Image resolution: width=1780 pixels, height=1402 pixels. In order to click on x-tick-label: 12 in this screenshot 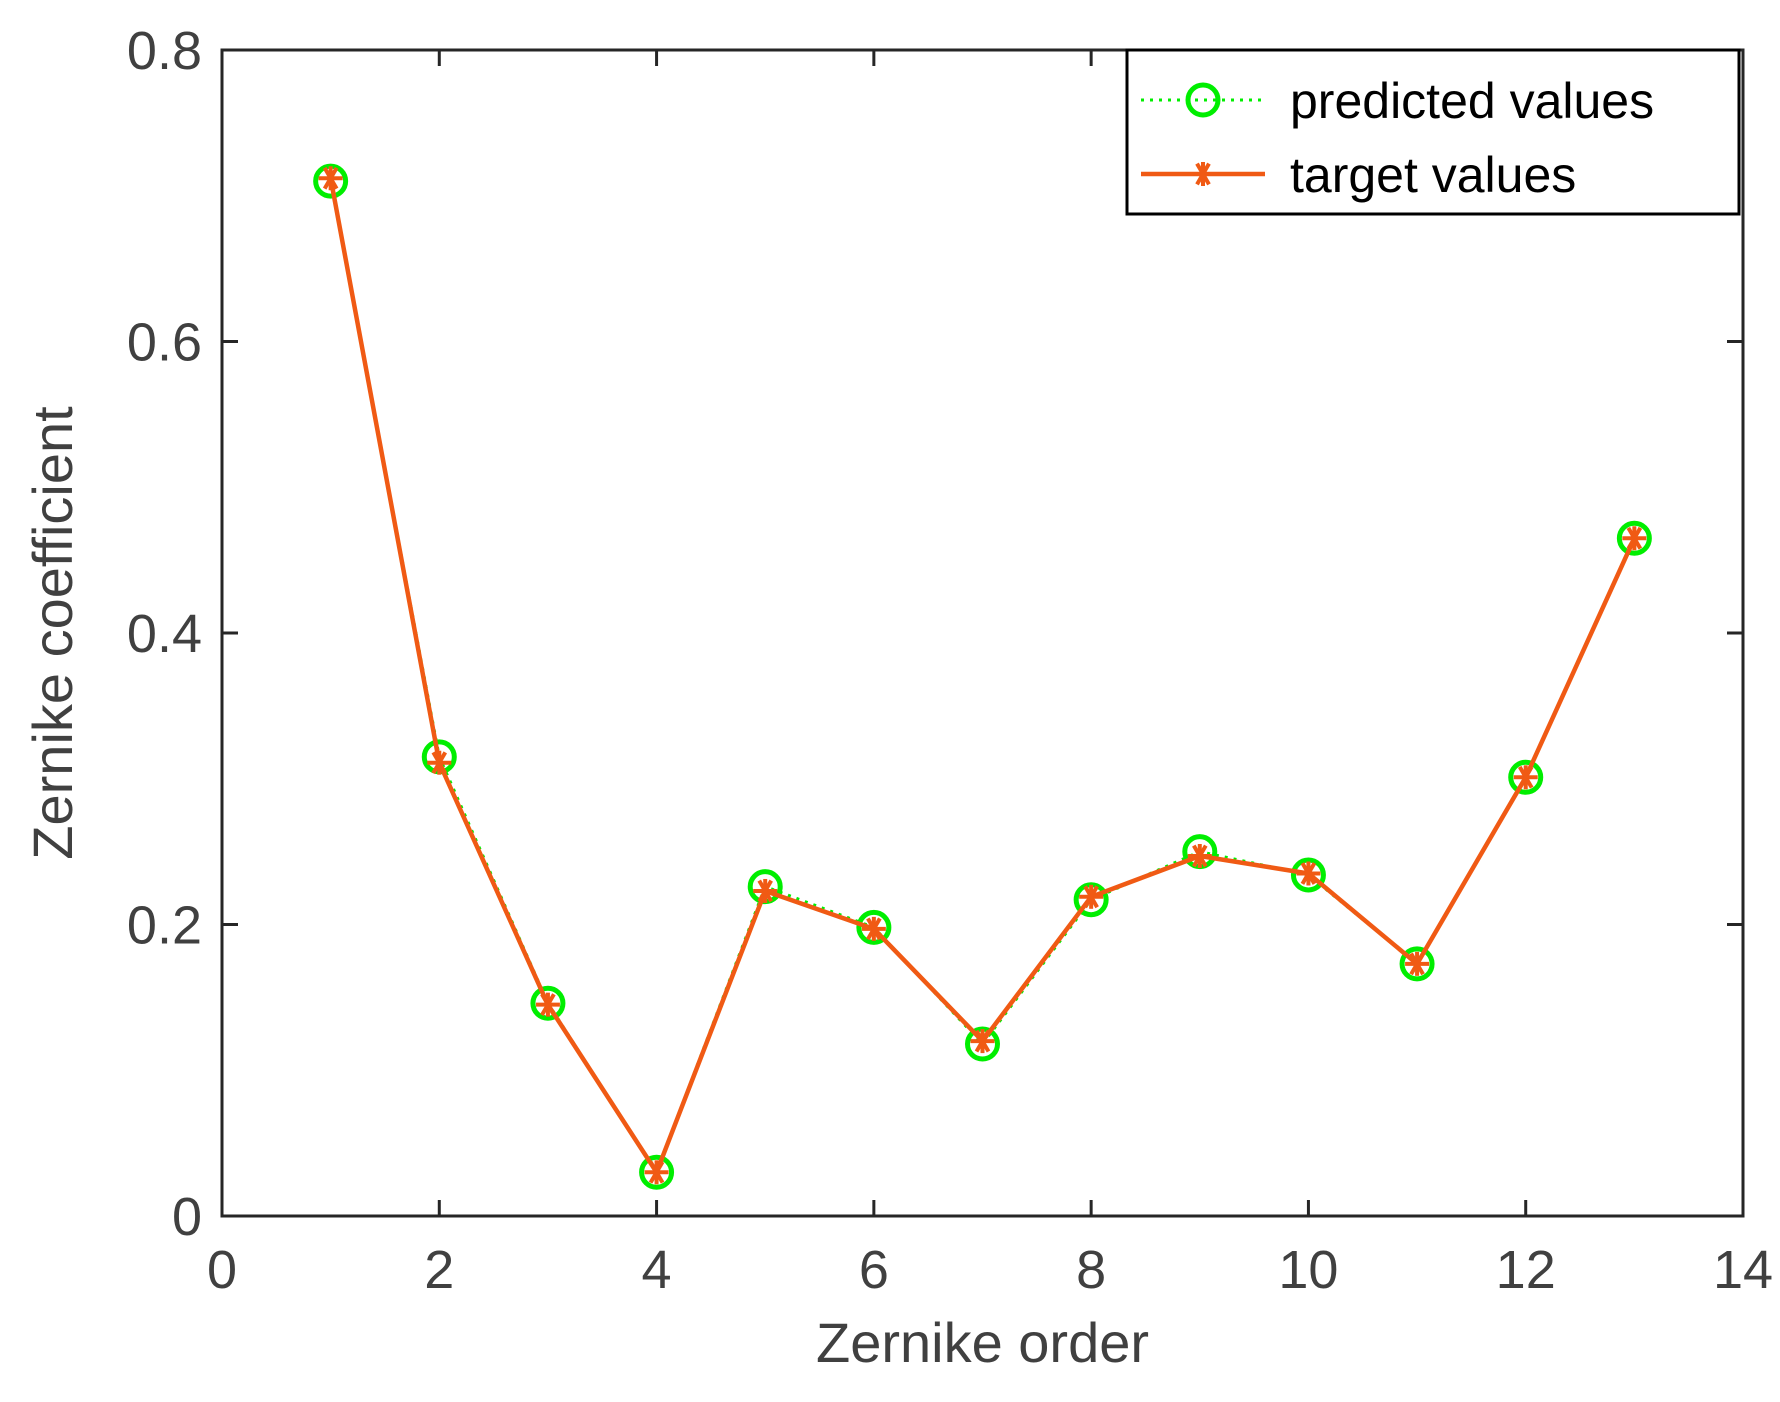, I will do `click(1526, 1270)`.